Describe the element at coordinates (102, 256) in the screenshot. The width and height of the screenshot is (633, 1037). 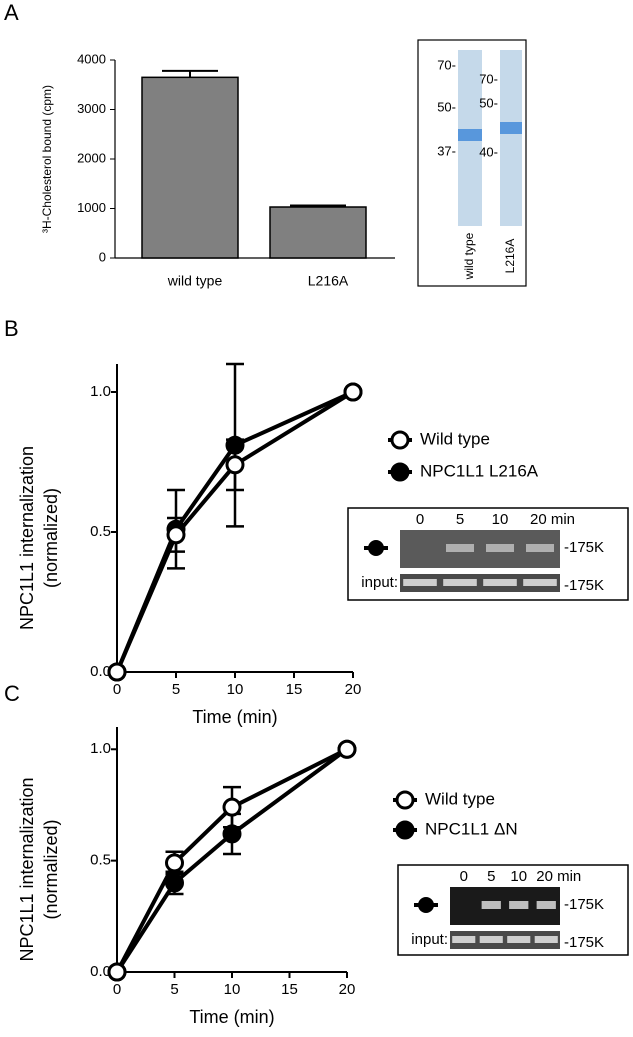
I see `y-tick-label: 0` at that location.